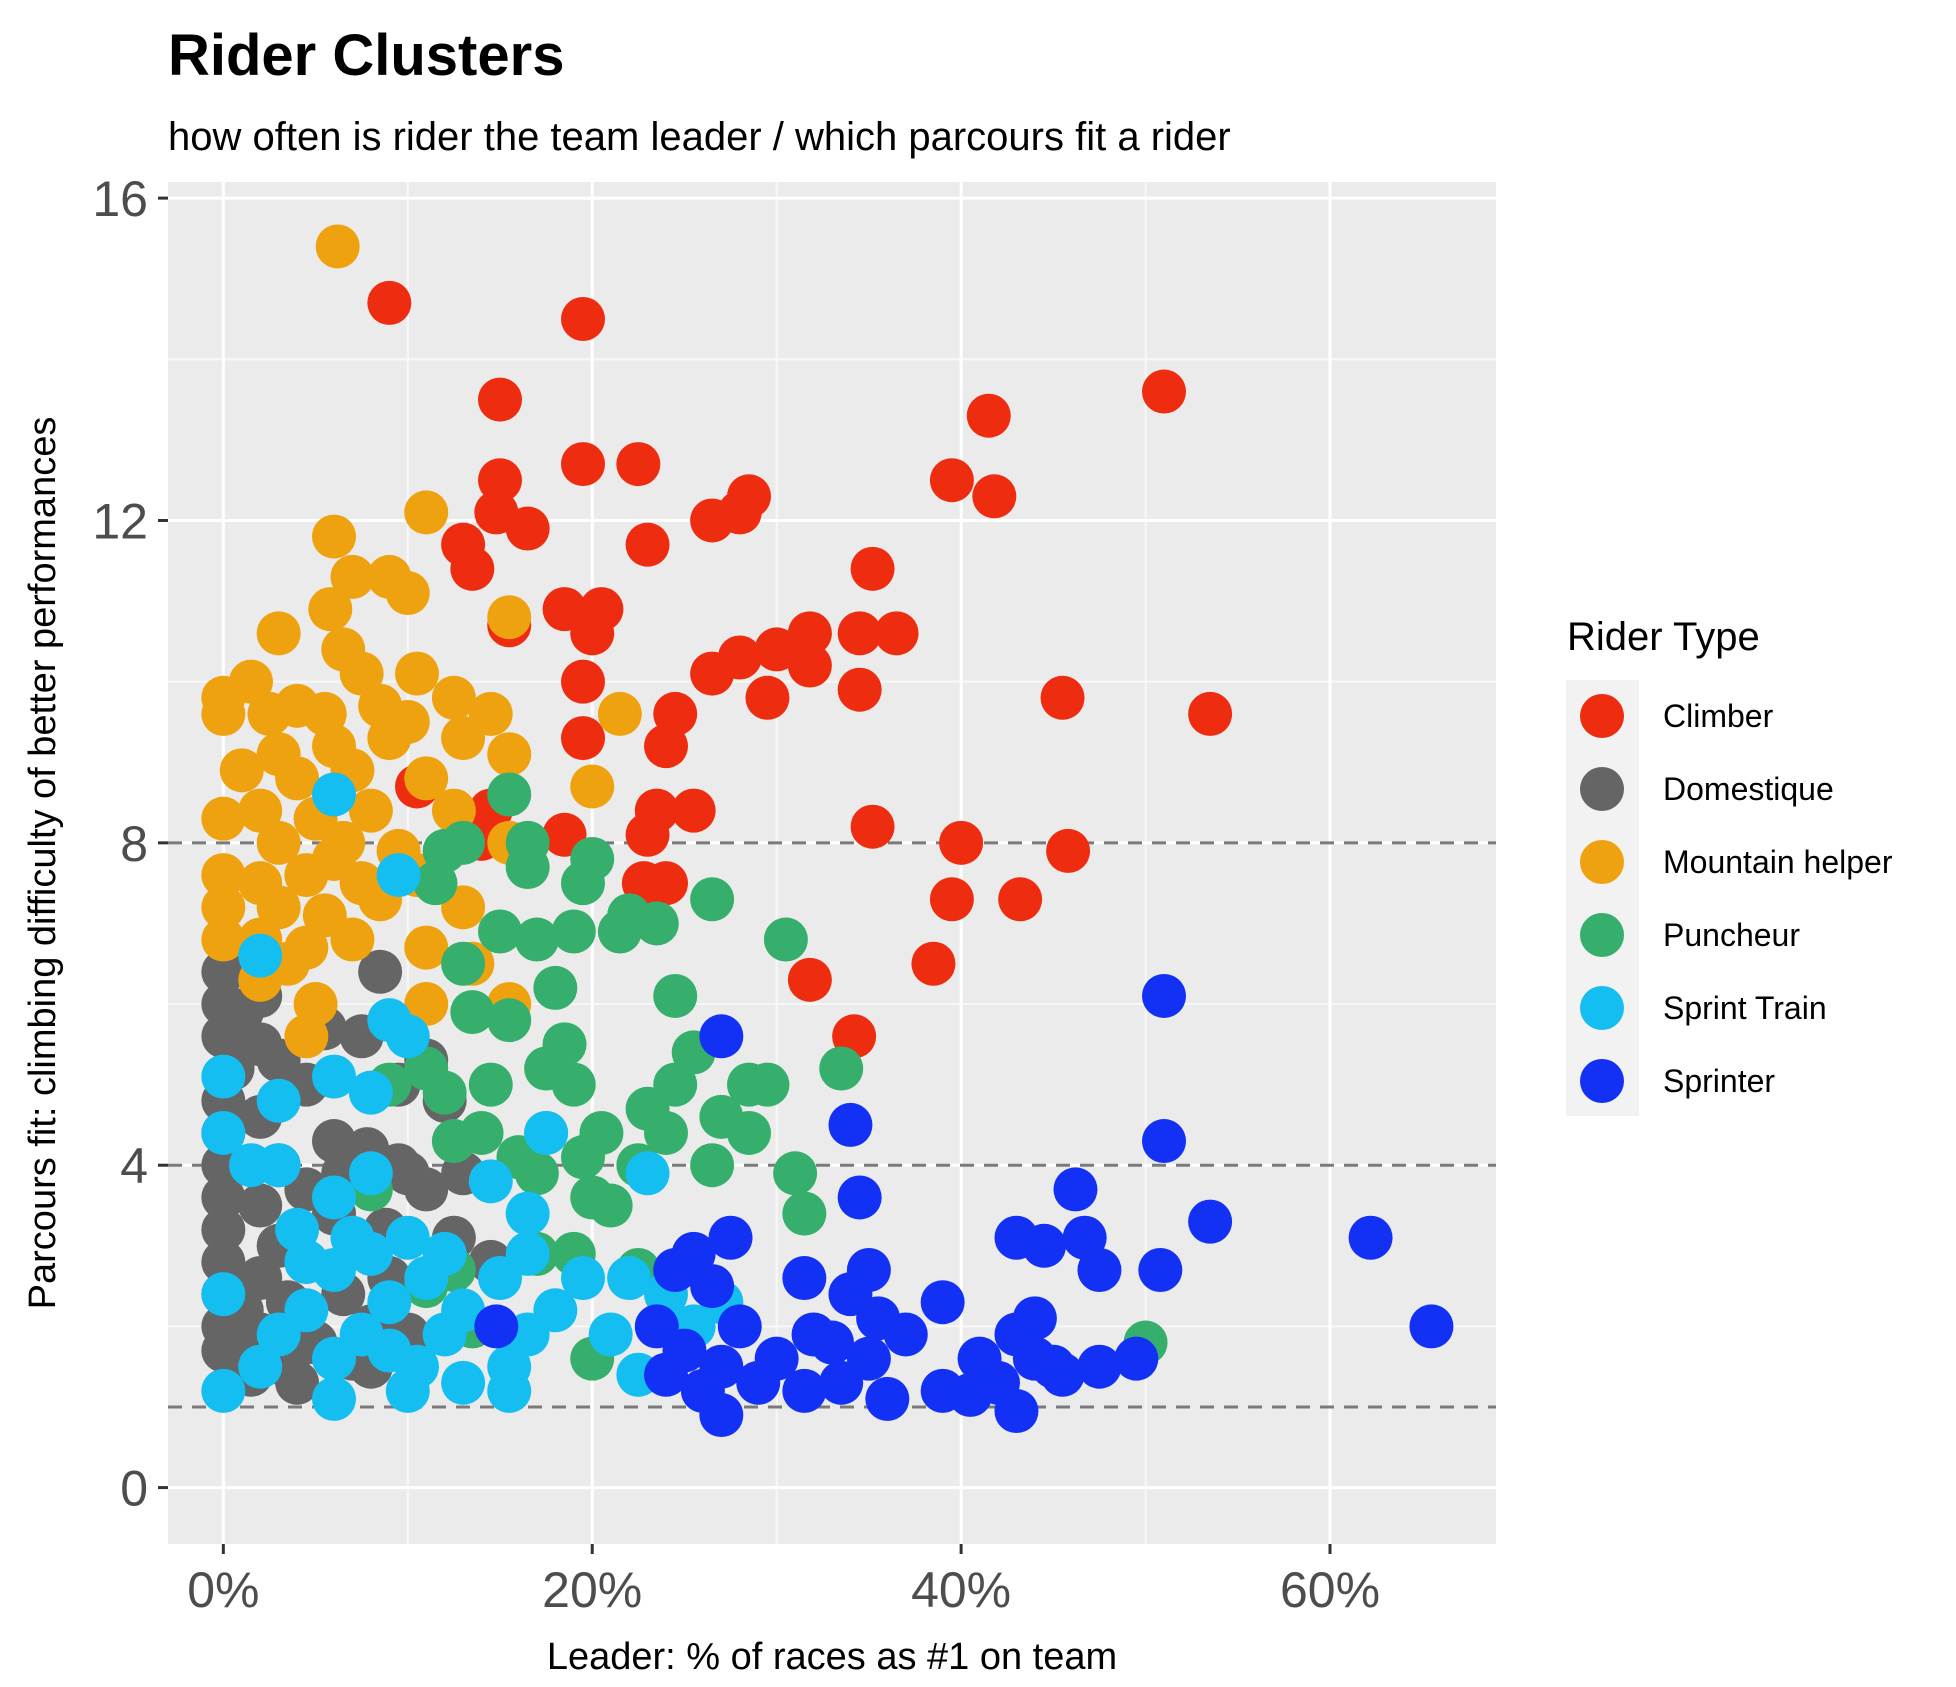  I want to click on x-tick-label: 60%, so click(1330, 1590).